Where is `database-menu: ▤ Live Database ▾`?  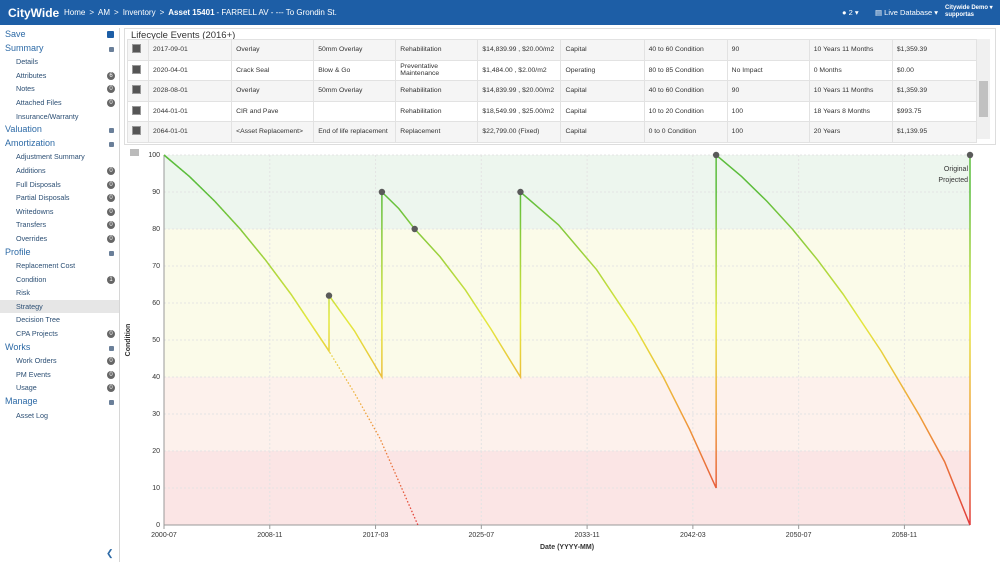
database-menu: ▤ Live Database ▾ is located at coordinates (906, 12).